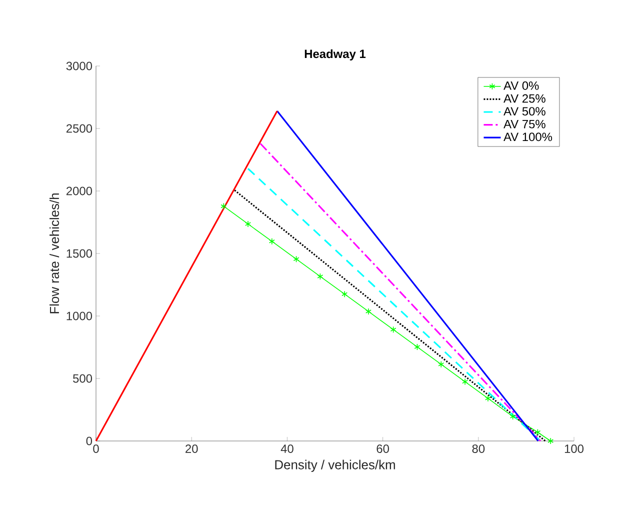 The image size is (635, 507). Describe the element at coordinates (192, 448) in the screenshot. I see `x-tick-label: 20` at that location.